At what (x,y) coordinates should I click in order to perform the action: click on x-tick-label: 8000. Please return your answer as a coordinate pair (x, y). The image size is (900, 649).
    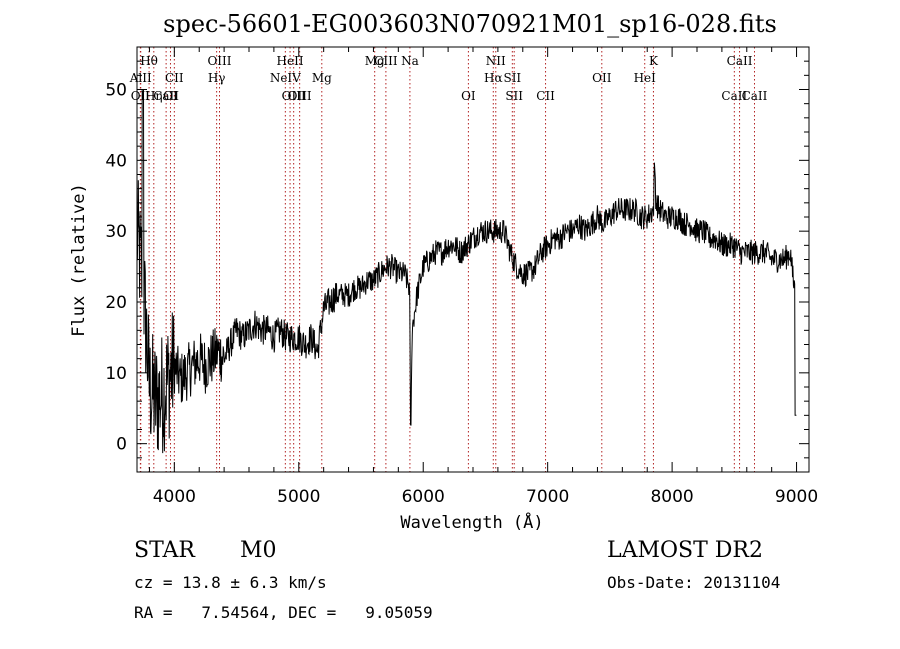
    Looking at the image, I should click on (671, 497).